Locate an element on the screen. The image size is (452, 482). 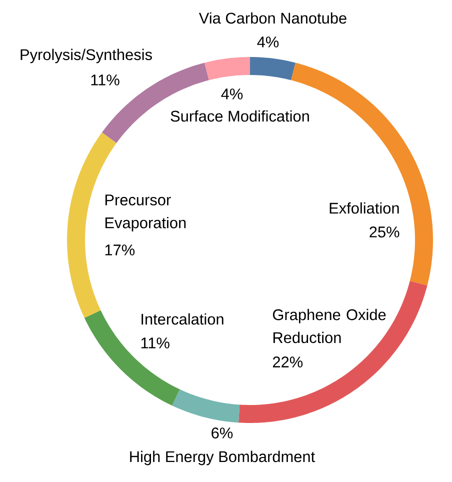
data-label: 6% is located at coordinates (222, 433).